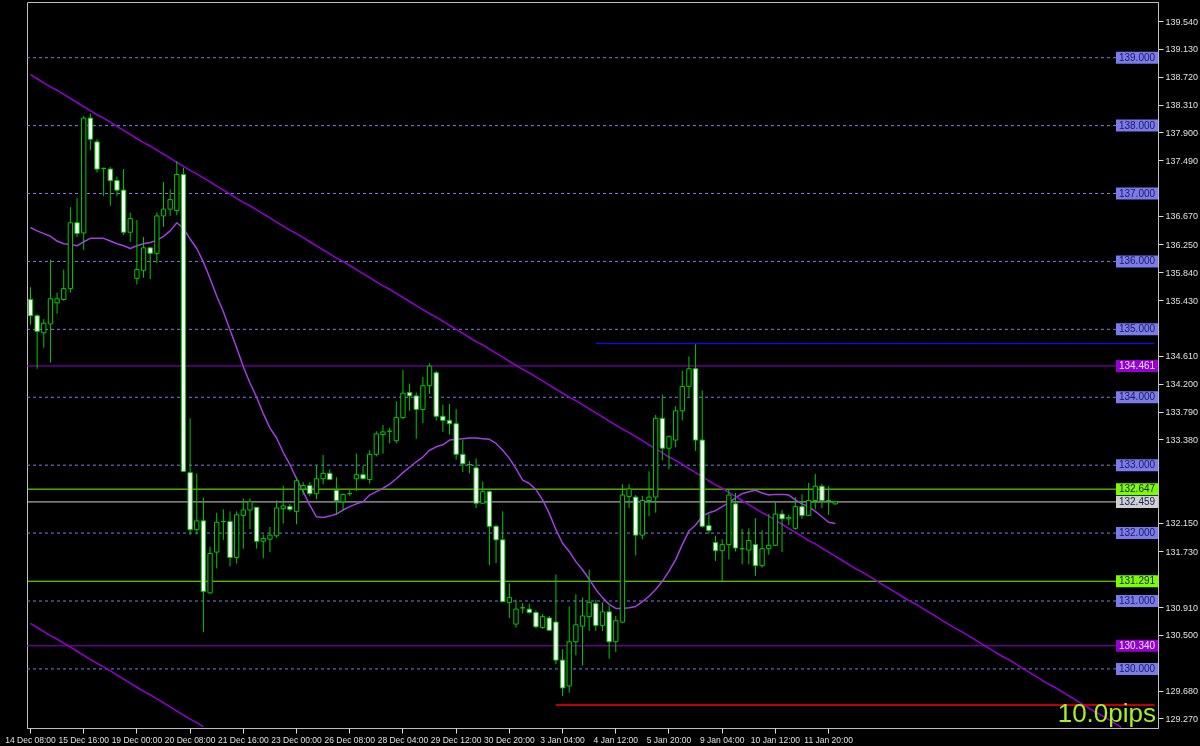 This screenshot has width=1200, height=746. I want to click on y-tick-label: 135.430, so click(1182, 300).